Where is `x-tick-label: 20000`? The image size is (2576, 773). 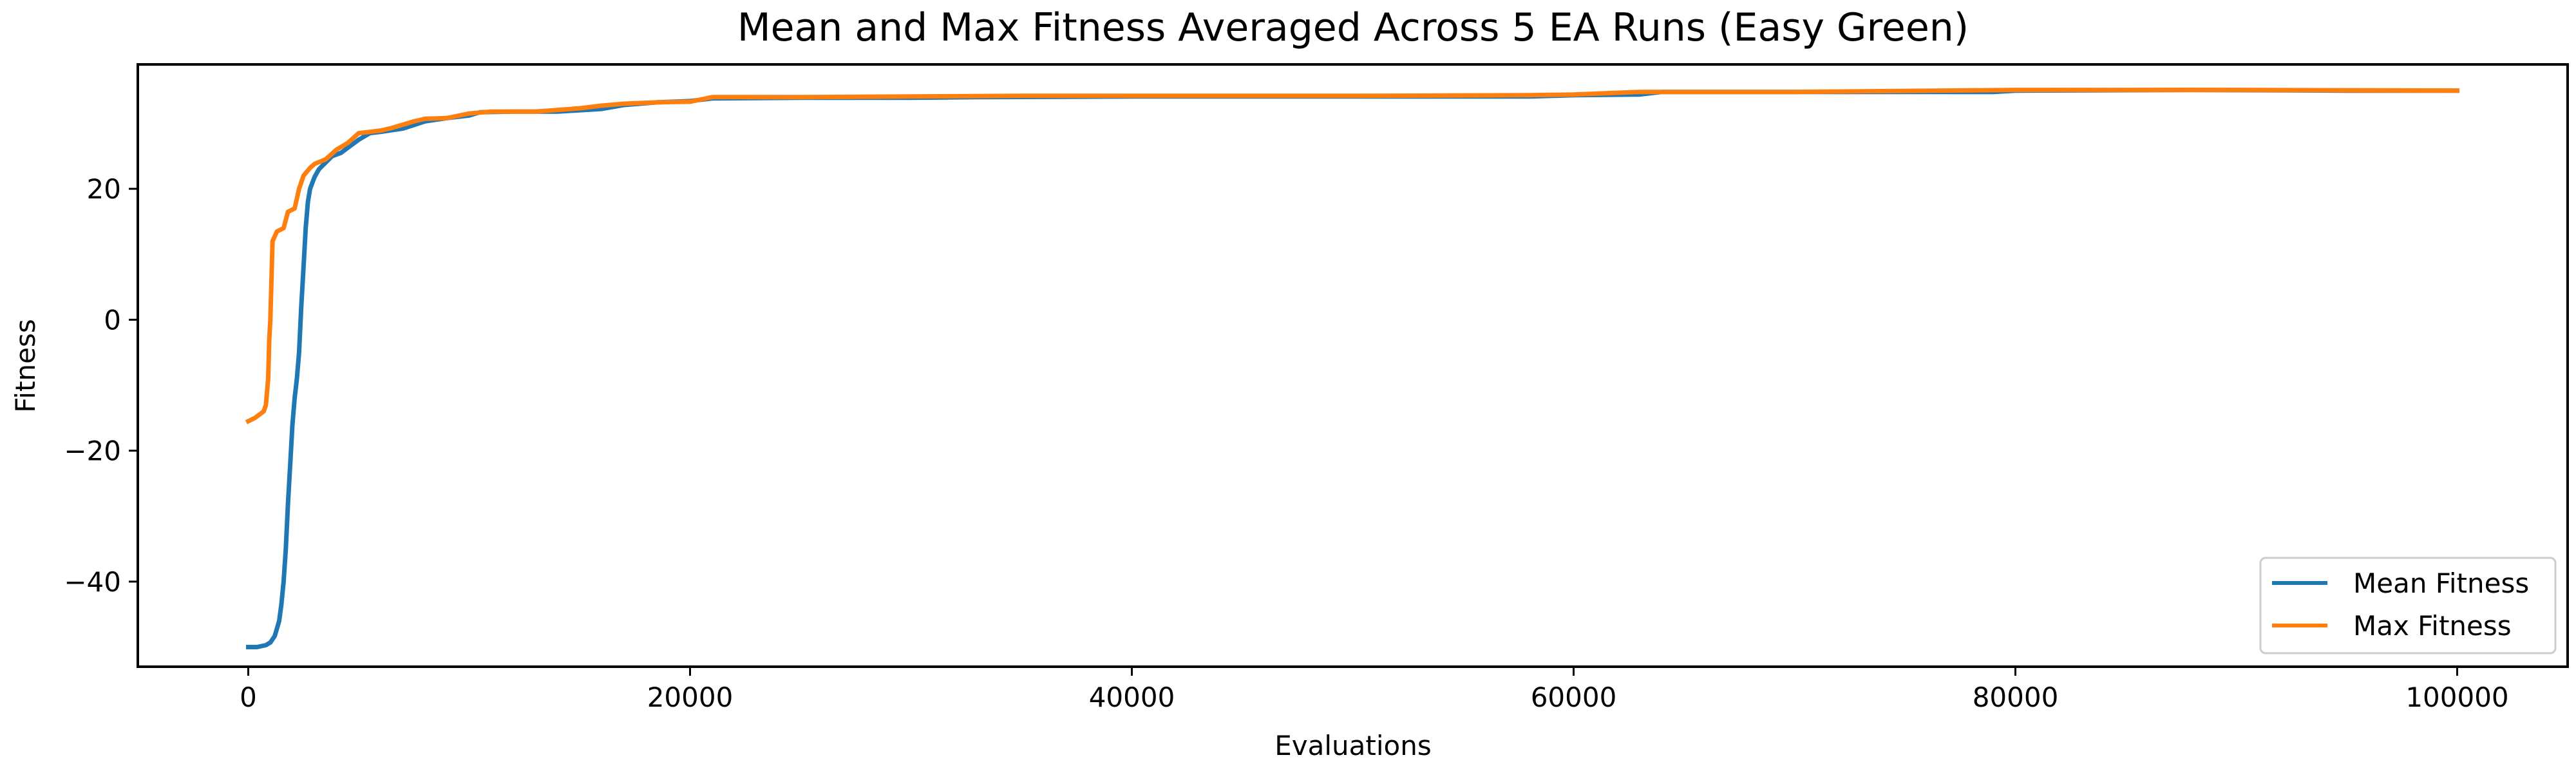 x-tick-label: 20000 is located at coordinates (690, 697).